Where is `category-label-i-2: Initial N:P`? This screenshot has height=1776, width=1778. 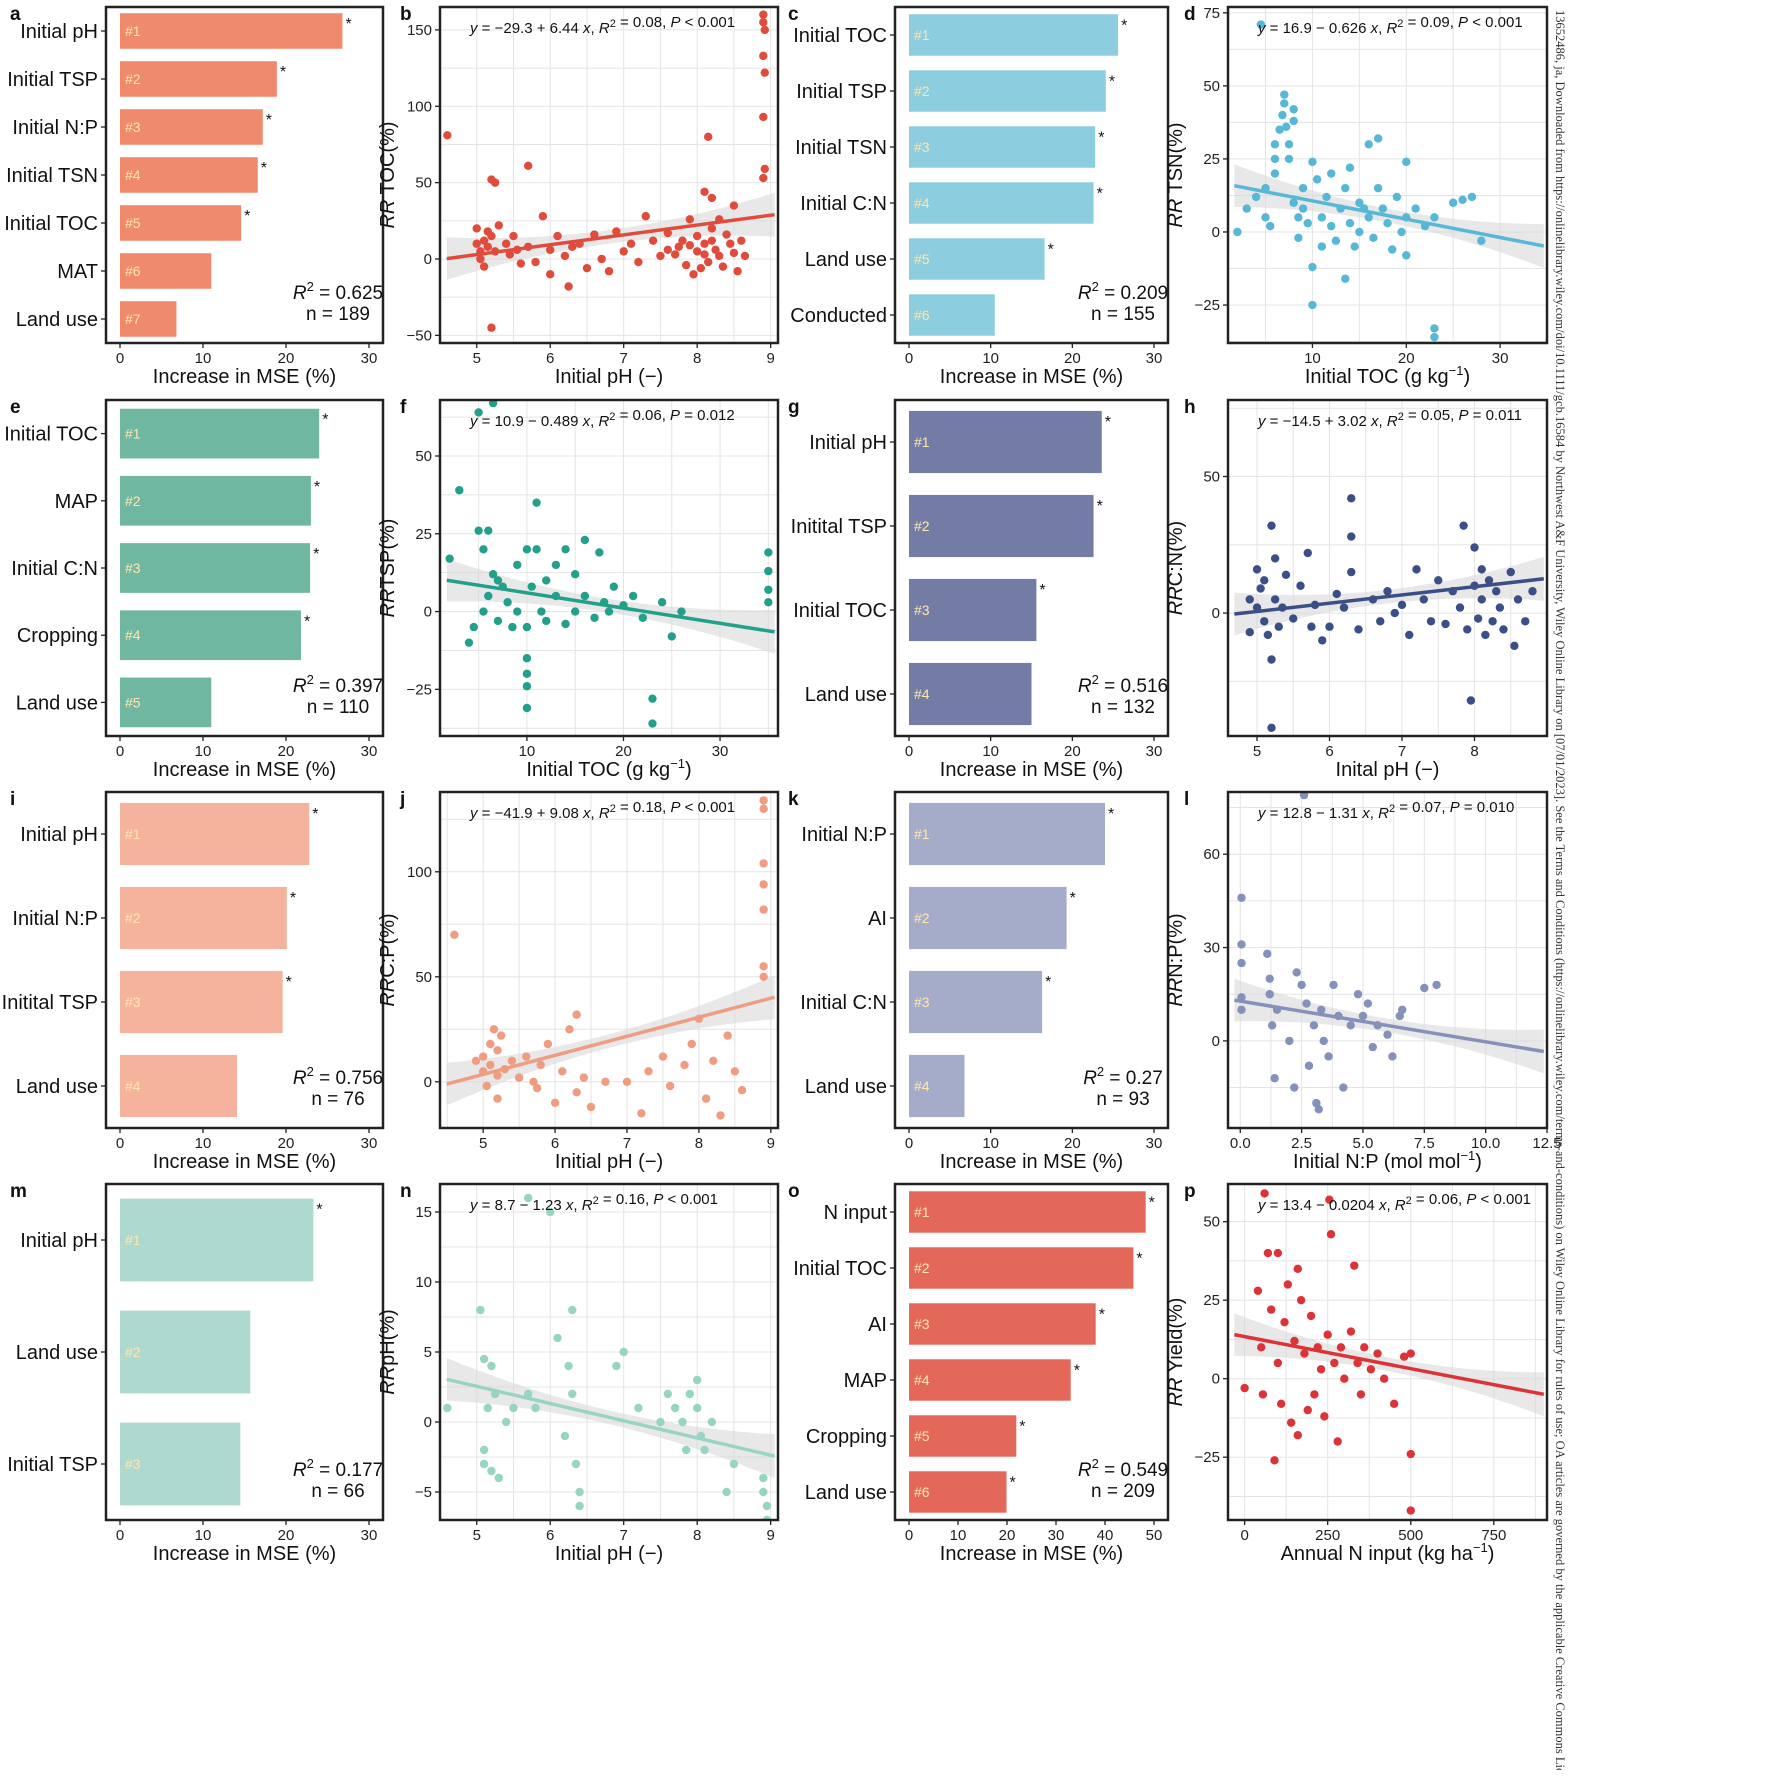 category-label-i-2: Initial N:P is located at coordinates (55, 919).